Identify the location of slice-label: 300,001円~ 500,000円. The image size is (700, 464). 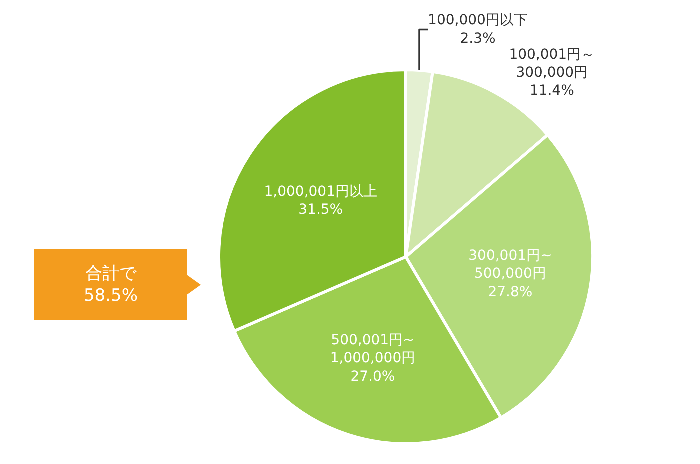
(510, 265).